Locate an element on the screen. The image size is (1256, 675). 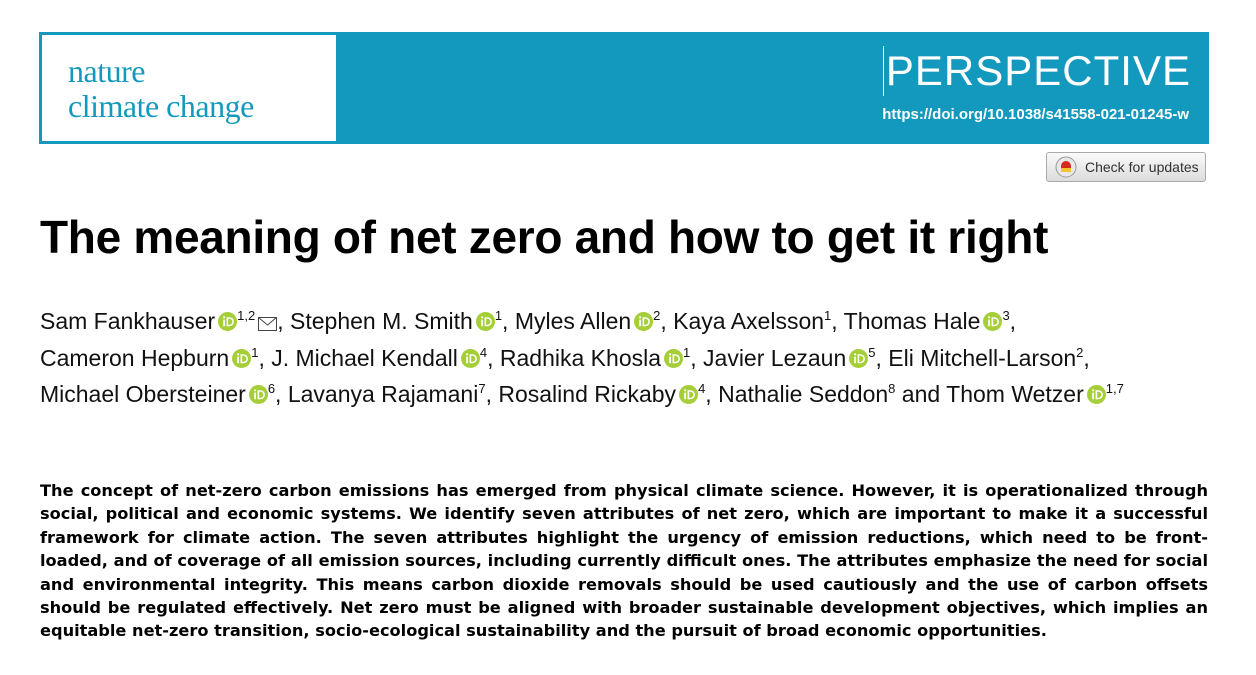
envelope is located at coordinates (268, 324).